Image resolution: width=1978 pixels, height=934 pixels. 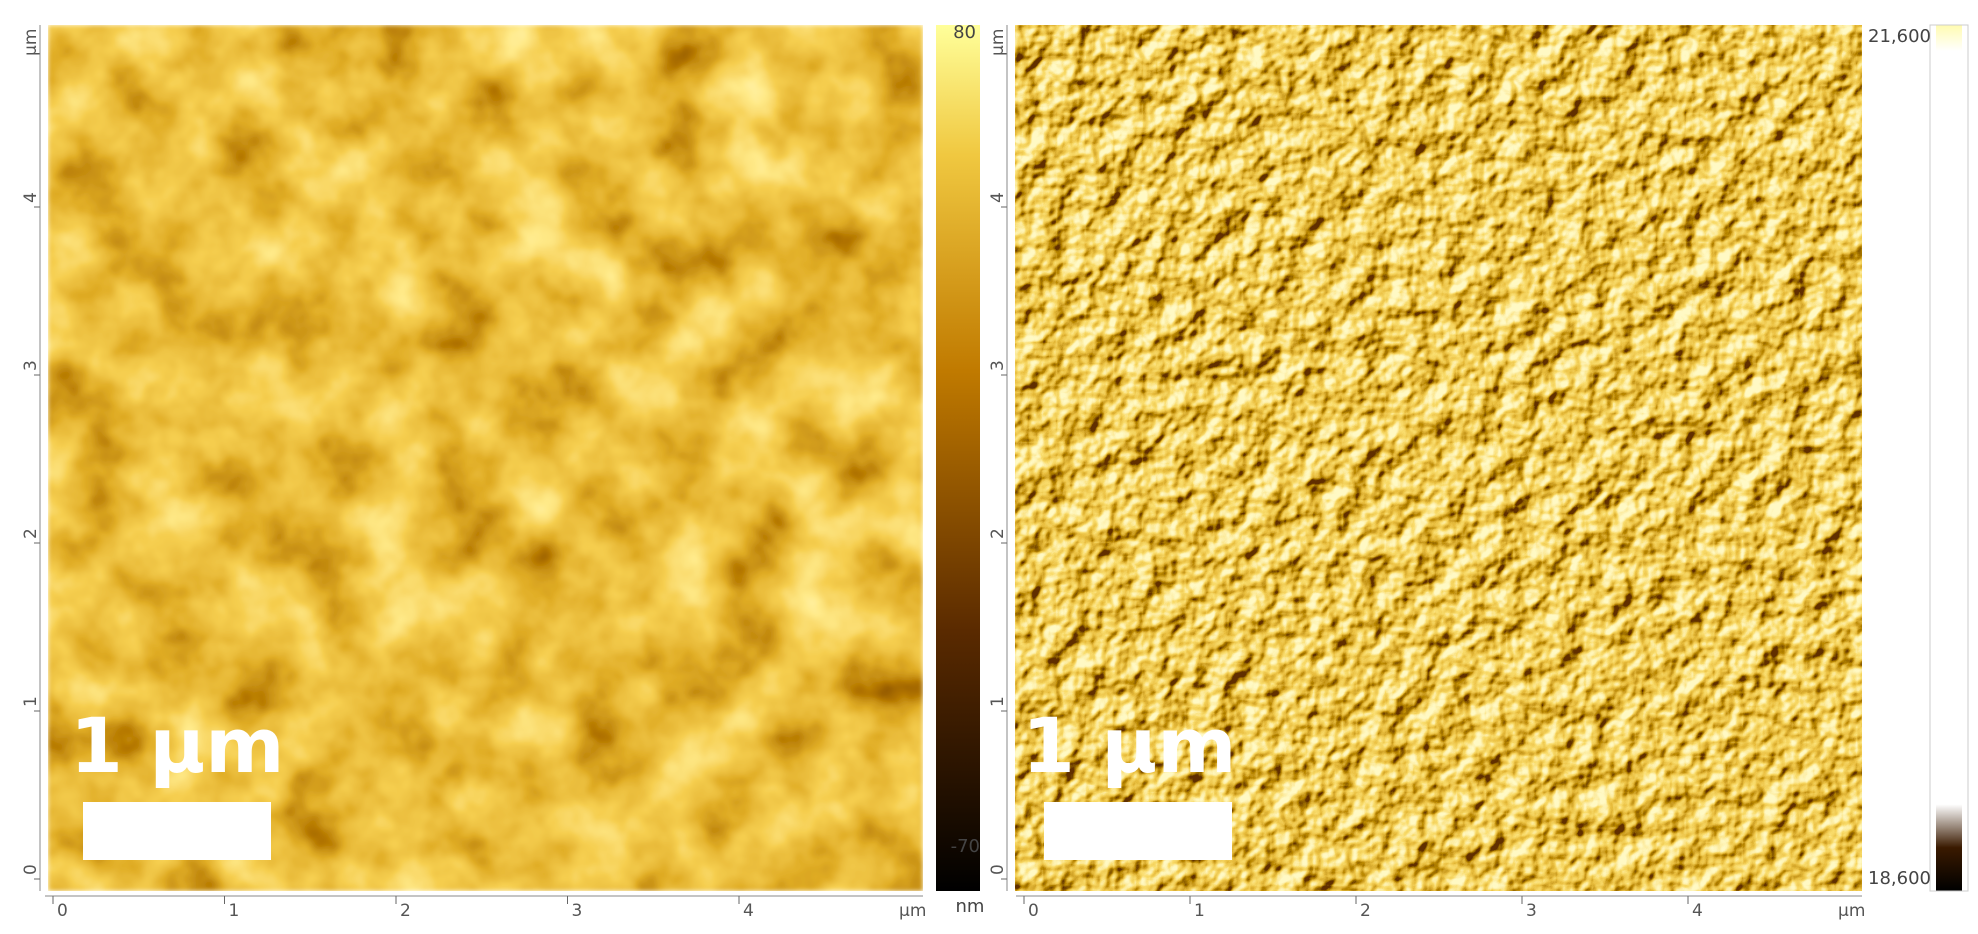 What do you see at coordinates (964, 32) in the screenshot?
I see `colorbar-max: 80` at bounding box center [964, 32].